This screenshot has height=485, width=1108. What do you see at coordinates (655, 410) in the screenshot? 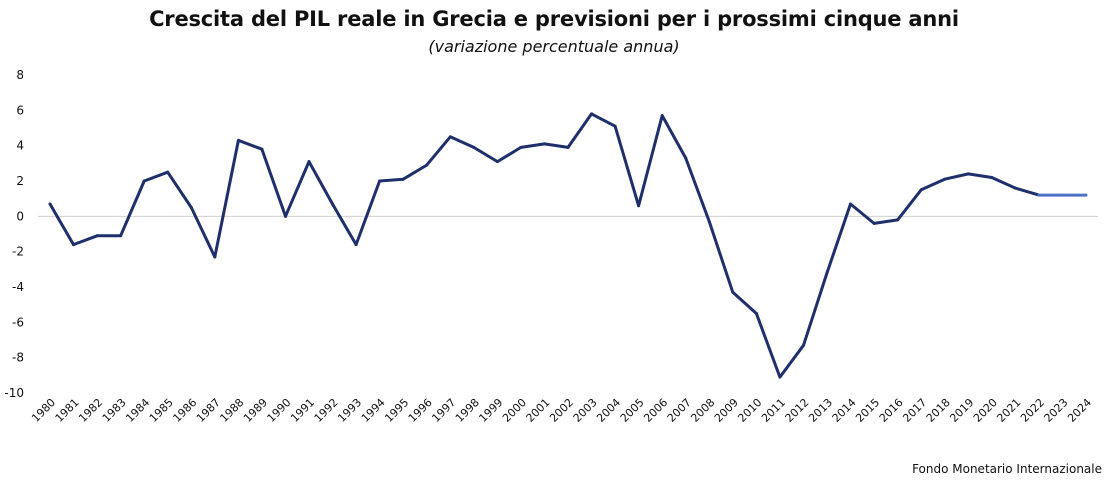
I see `x-tick-label: 2006` at bounding box center [655, 410].